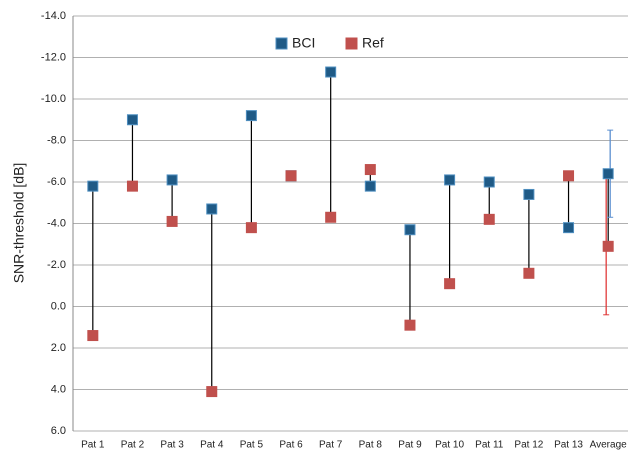  Describe the element at coordinates (373, 43) in the screenshot. I see `legend-label: Ref` at that location.